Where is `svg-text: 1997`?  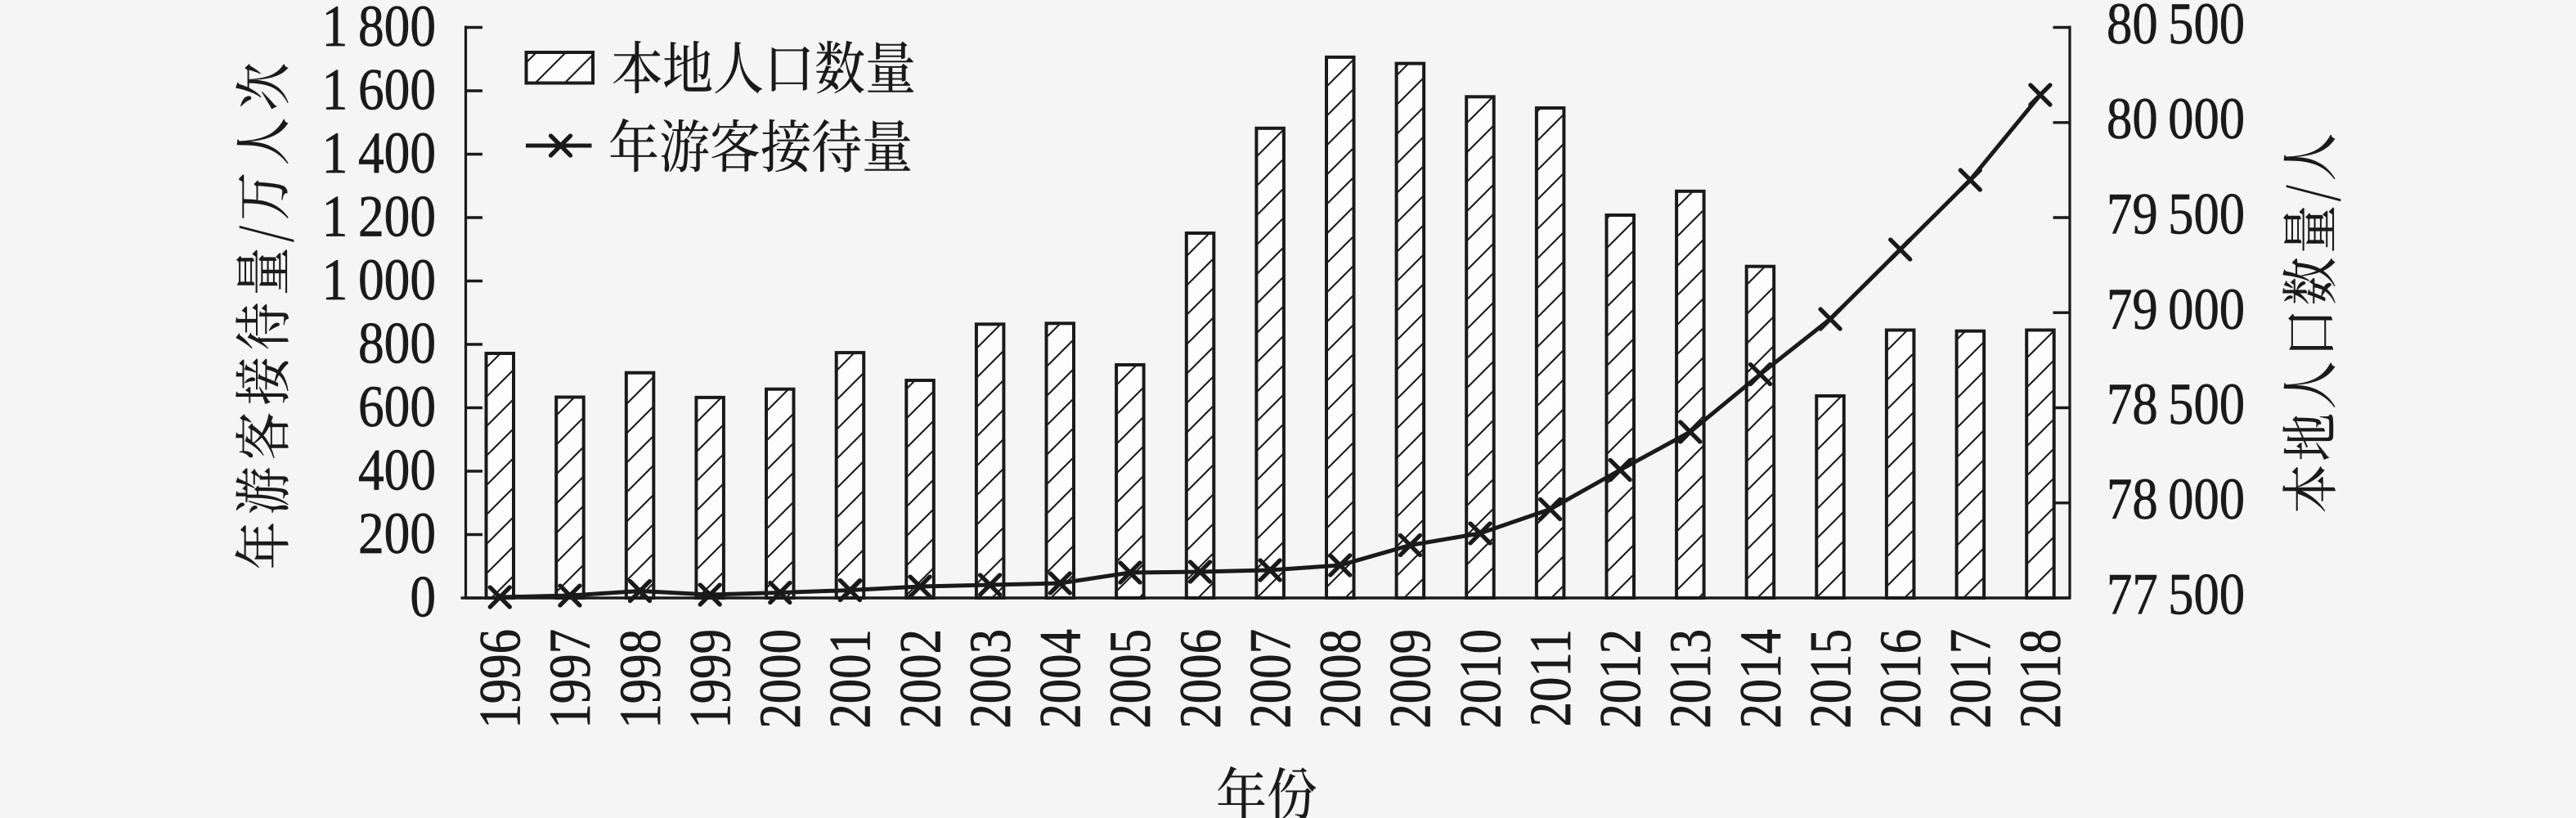
svg-text: 1997 is located at coordinates (571, 679).